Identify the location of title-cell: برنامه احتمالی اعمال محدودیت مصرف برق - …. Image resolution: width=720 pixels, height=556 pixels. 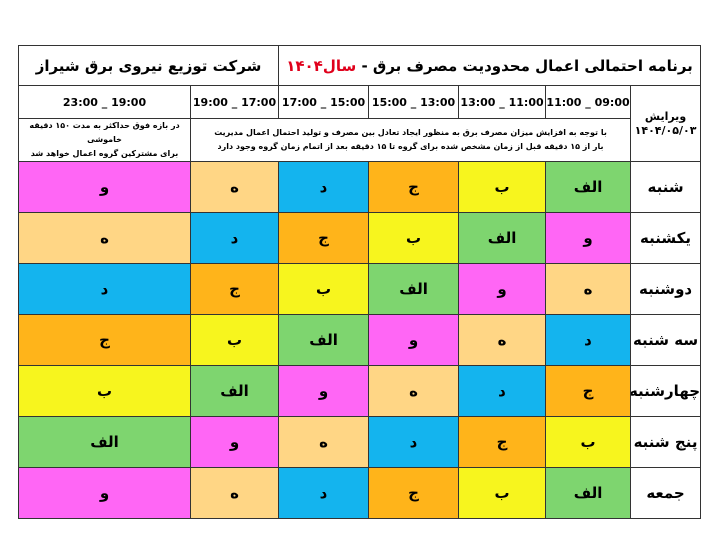
(490, 65).